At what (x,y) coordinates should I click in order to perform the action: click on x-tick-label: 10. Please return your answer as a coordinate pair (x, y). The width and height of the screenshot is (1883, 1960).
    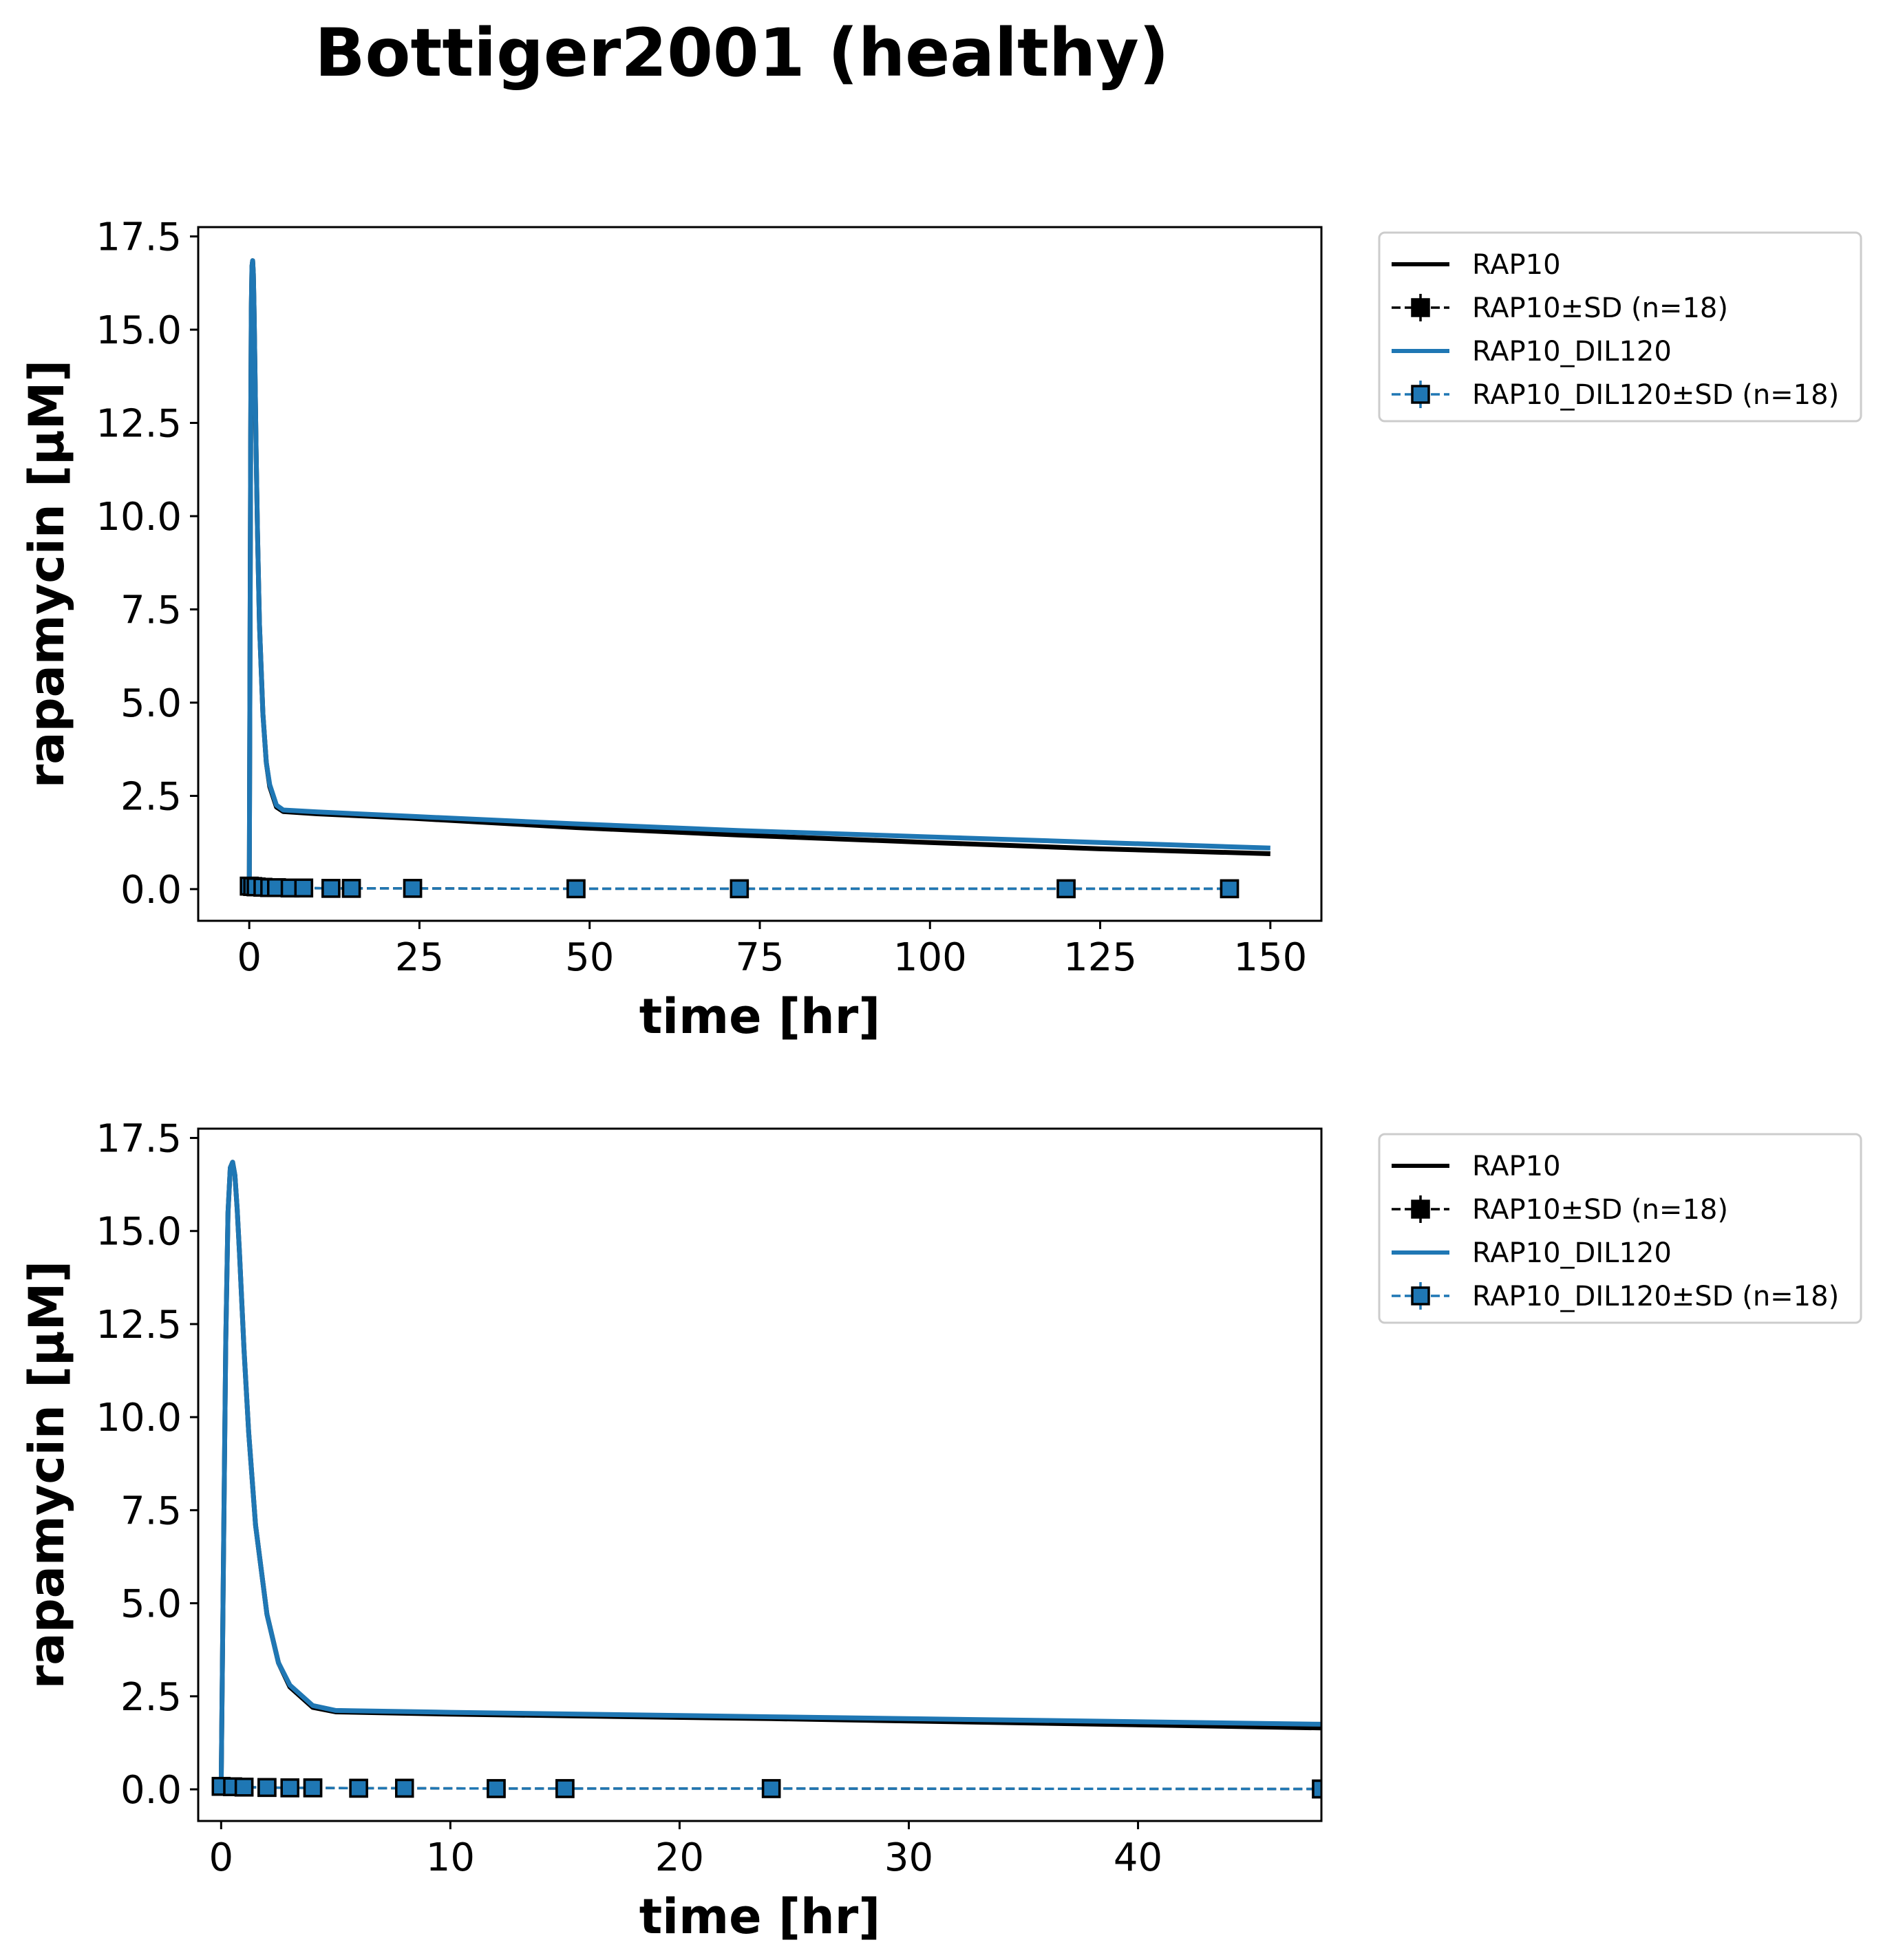
    Looking at the image, I should click on (451, 1857).